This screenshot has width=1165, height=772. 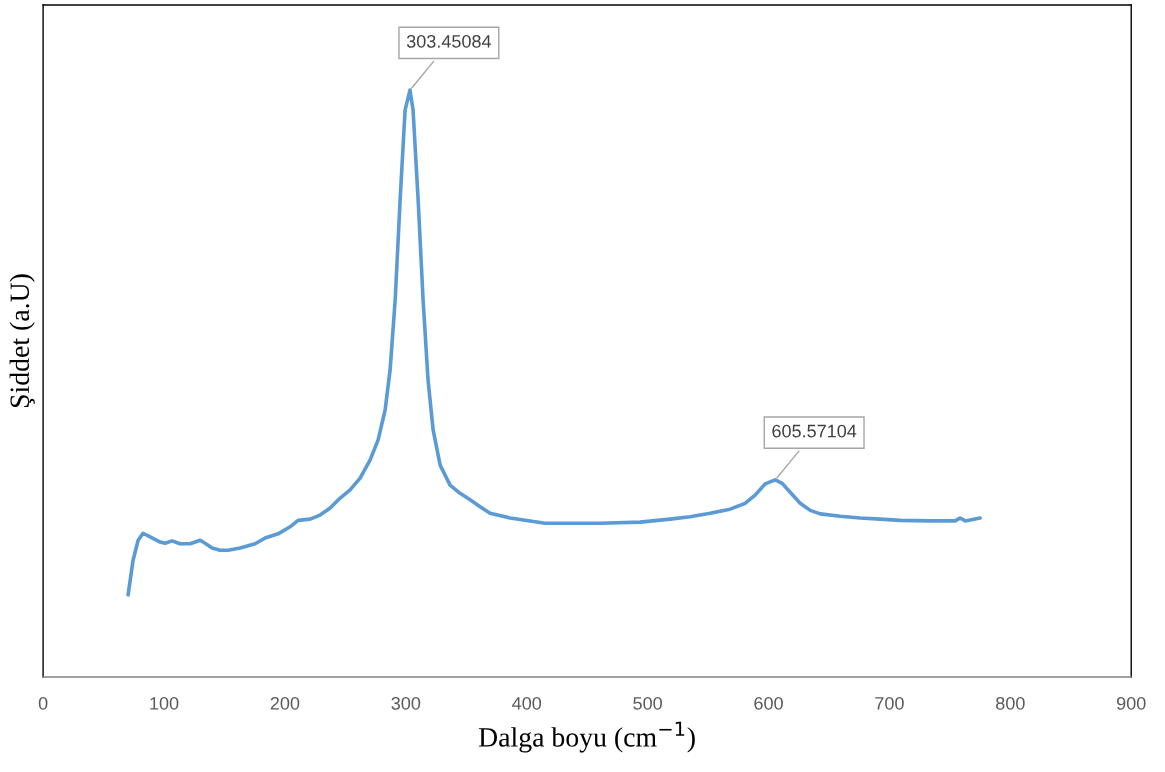 What do you see at coordinates (449, 41) in the screenshot?
I see `annotation: 303.45084` at bounding box center [449, 41].